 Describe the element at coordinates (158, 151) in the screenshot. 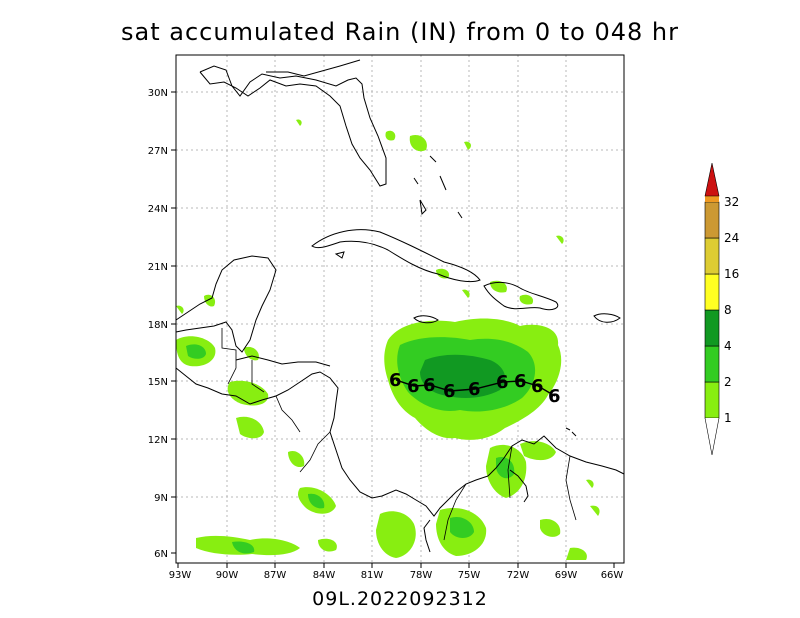

I see `lat-label: 27N` at that location.